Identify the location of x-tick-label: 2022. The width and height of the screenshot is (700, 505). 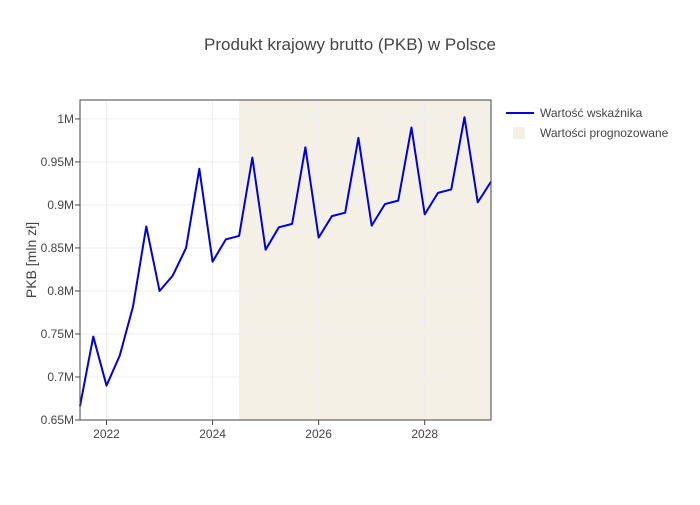
(106, 434).